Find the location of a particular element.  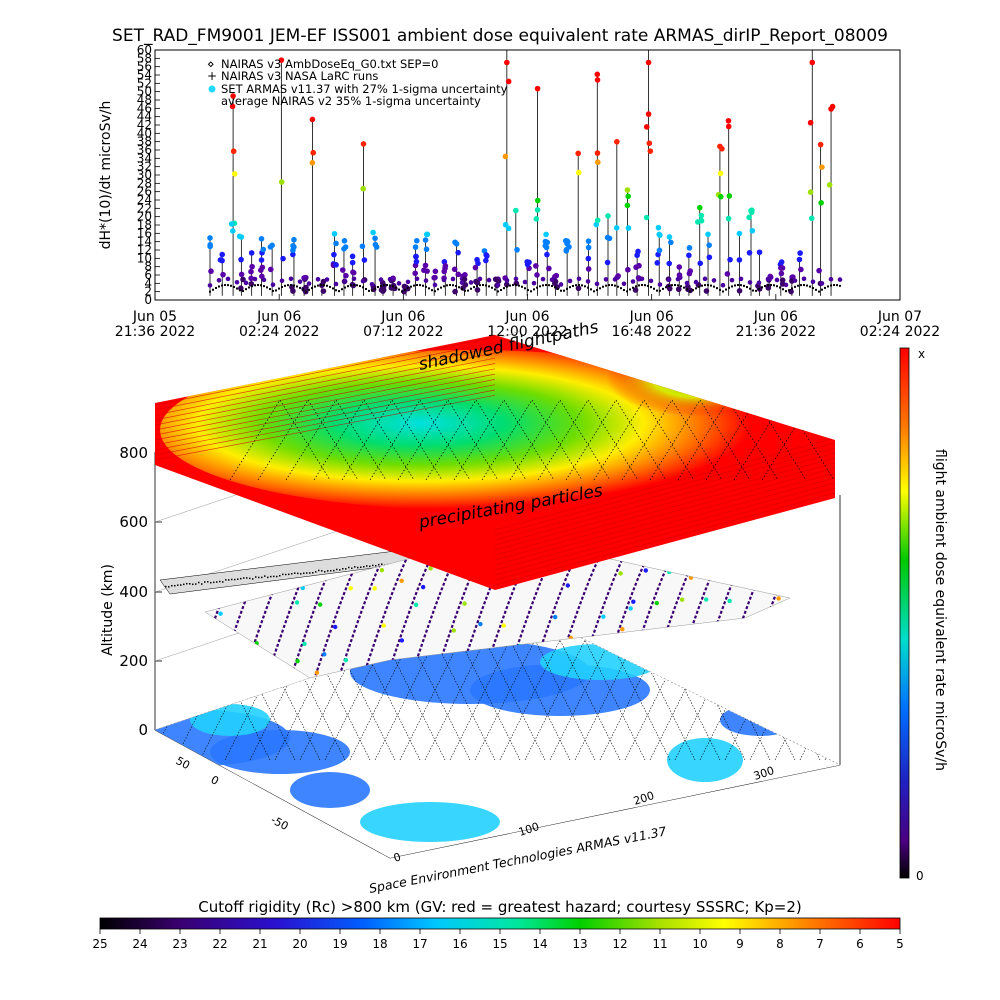

y-tick-label: 20 is located at coordinates (144, 217).